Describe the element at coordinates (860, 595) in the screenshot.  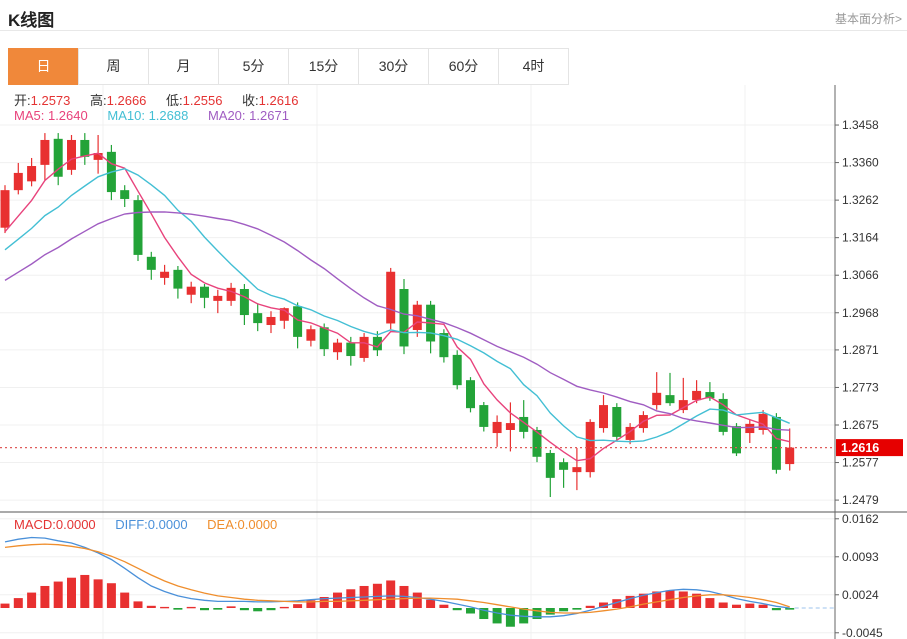
I see `svg-text: 0.0024` at that location.